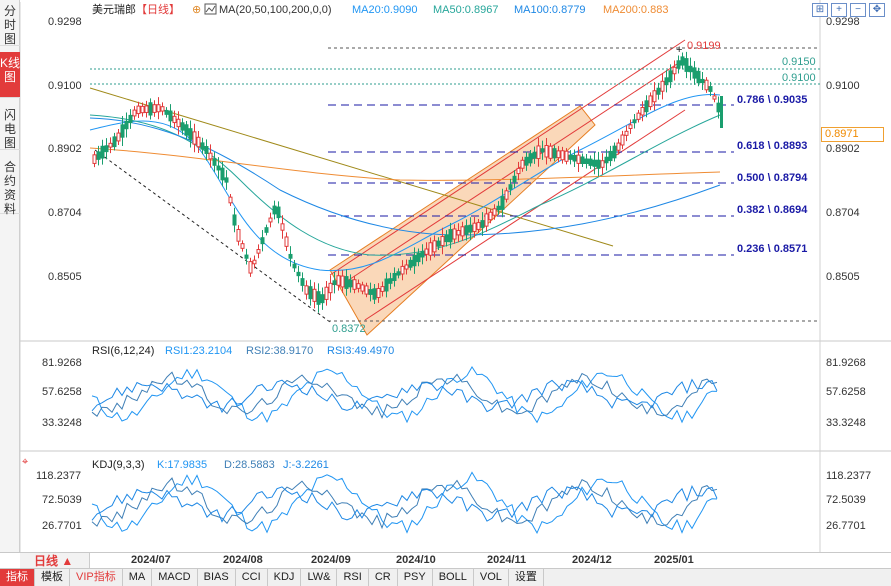 Image resolution: width=891 pixels, height=586 pixels. I want to click on tab-ma: MA, so click(138, 577).